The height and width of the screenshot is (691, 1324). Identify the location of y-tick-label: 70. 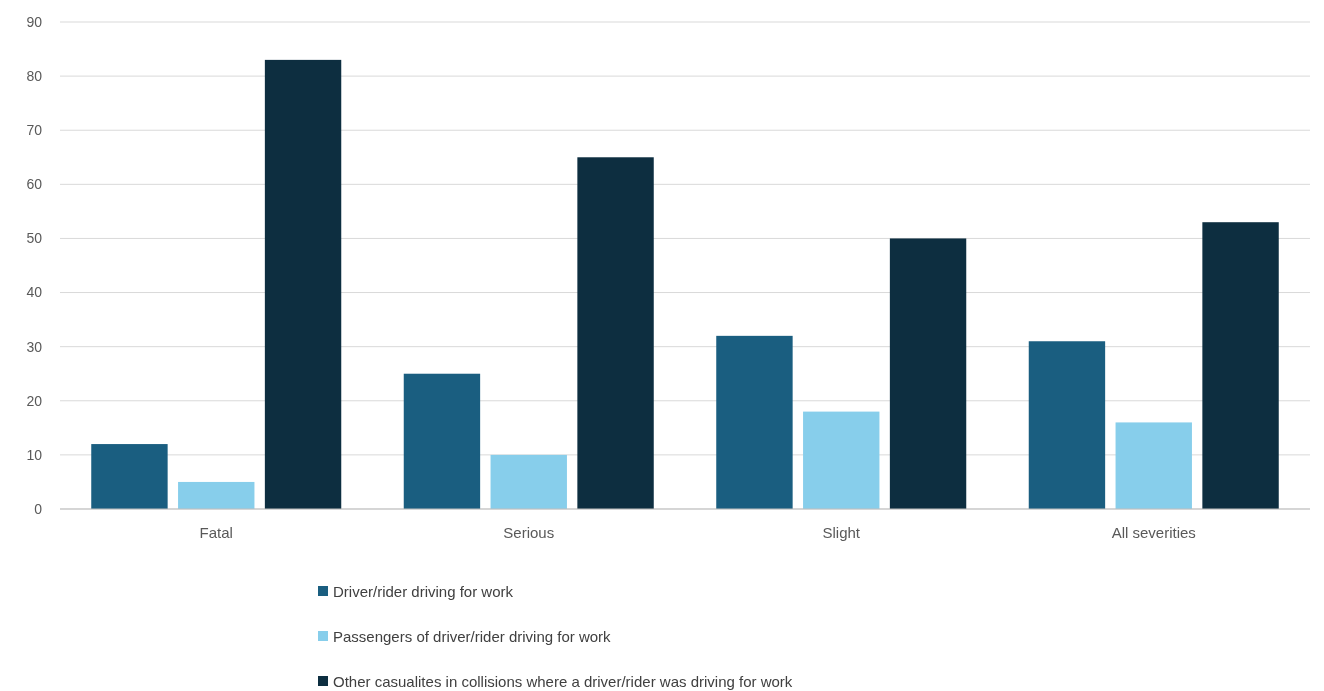
(34, 130).